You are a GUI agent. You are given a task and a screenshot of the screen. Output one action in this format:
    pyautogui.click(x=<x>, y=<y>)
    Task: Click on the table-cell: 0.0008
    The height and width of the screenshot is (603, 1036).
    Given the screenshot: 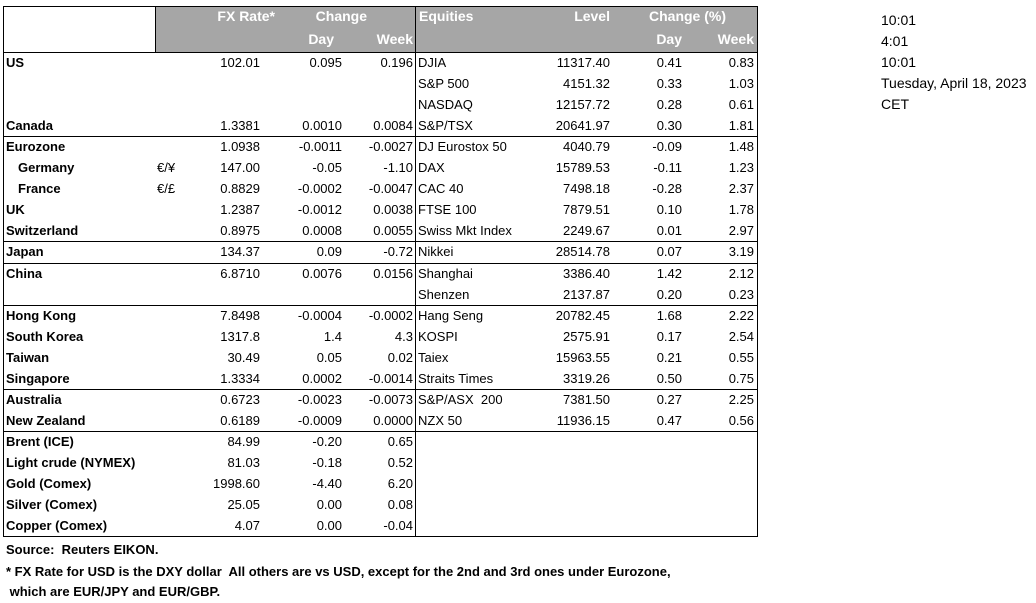 What is the action you would take?
    pyautogui.click(x=322, y=231)
    